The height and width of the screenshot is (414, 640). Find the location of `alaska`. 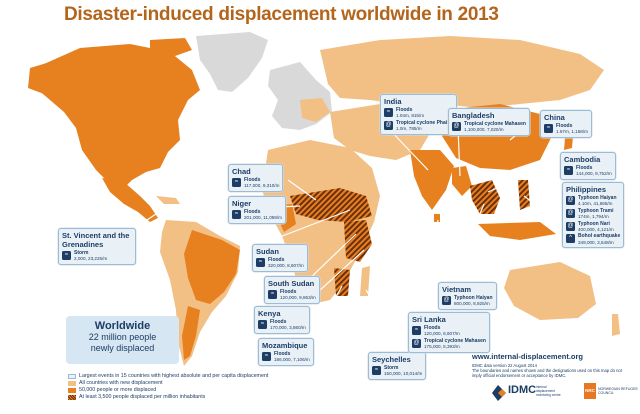

alaska is located at coordinates (42, 78).